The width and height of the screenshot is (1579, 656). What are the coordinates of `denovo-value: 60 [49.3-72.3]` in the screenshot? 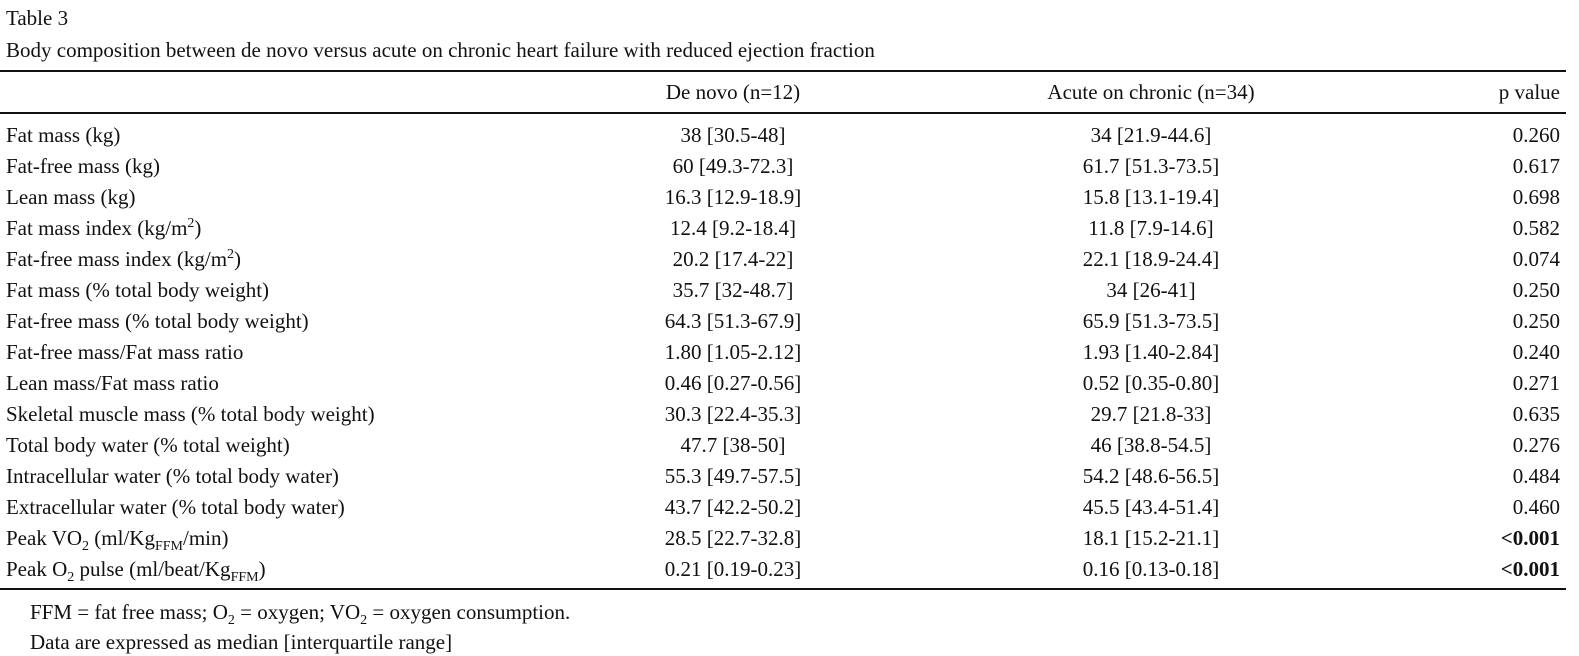 It's located at (733, 166).